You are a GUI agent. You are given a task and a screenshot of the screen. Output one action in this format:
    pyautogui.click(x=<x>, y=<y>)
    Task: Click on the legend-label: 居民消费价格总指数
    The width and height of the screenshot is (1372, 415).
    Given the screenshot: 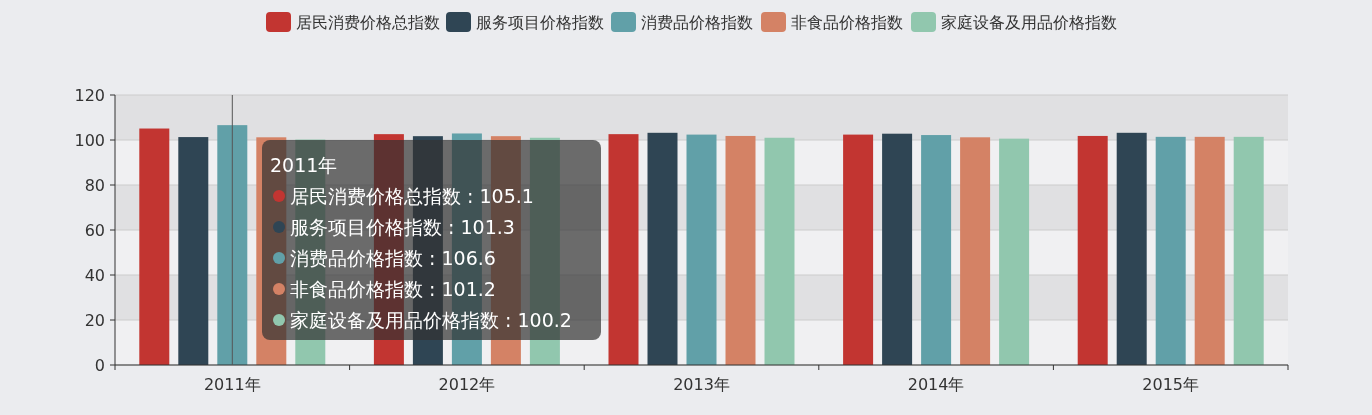 What is the action you would take?
    pyautogui.click(x=368, y=22)
    